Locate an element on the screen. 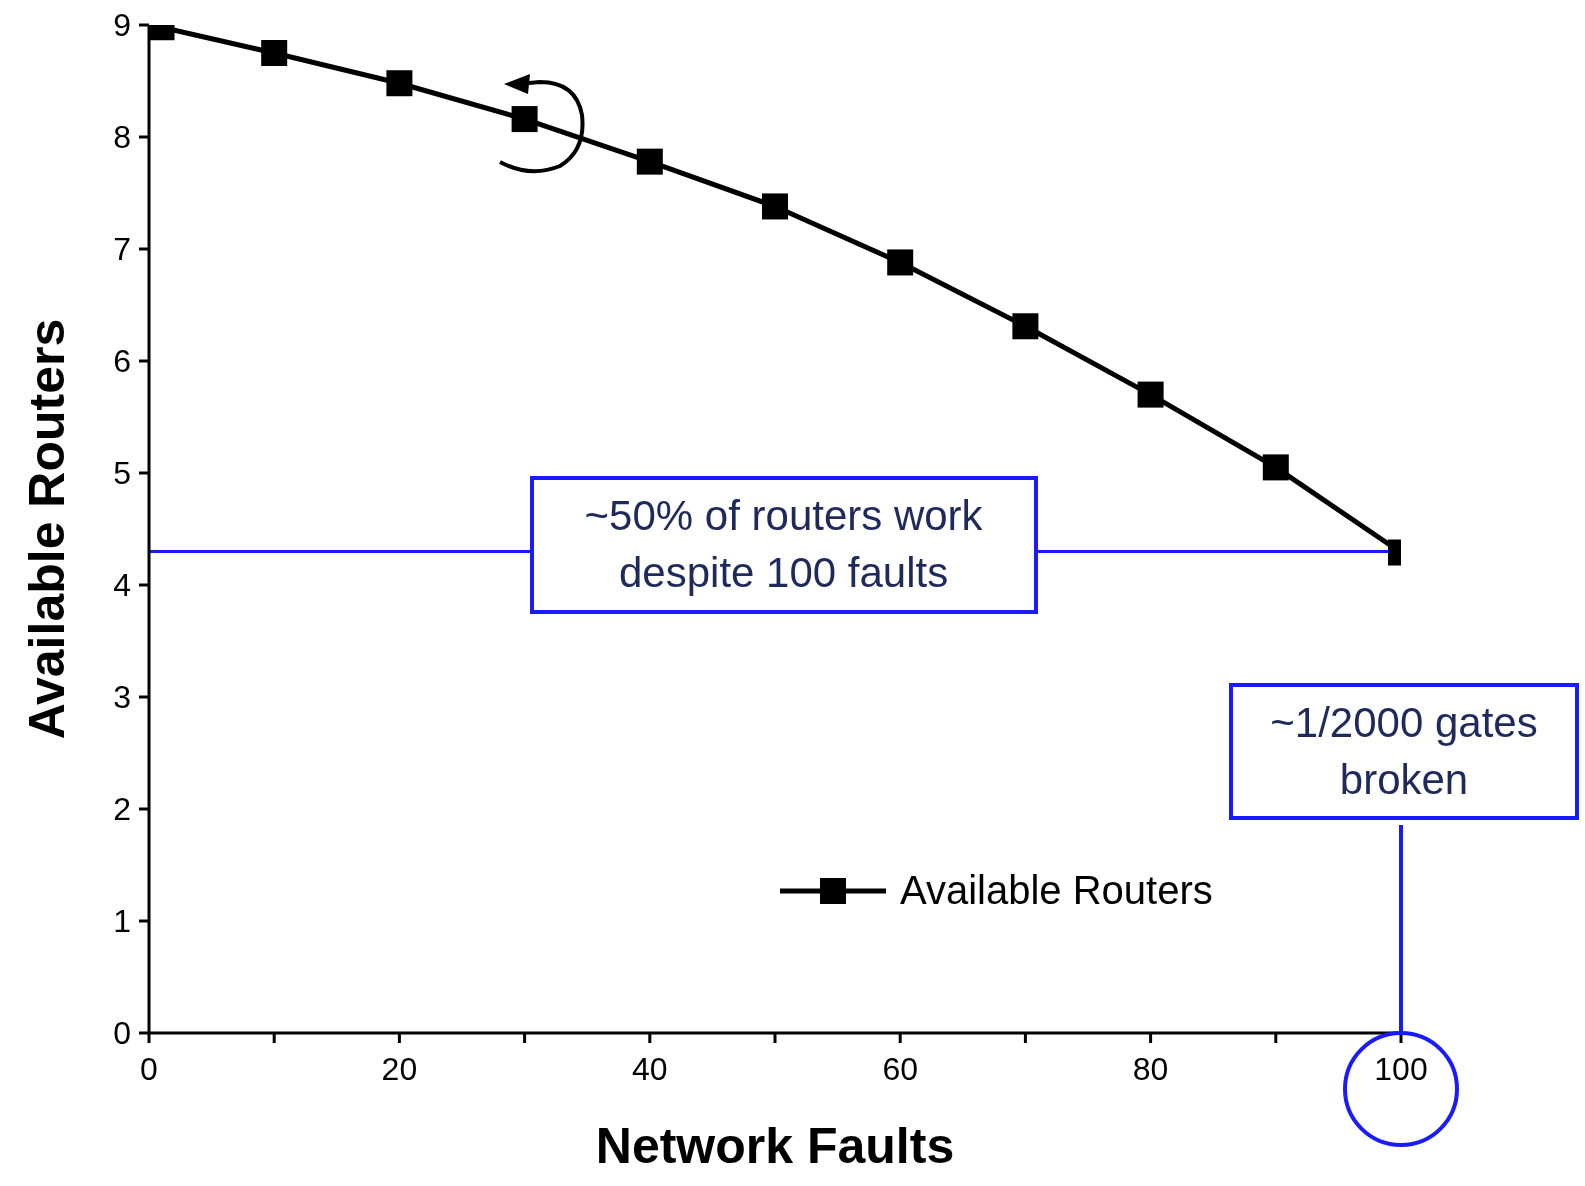 Image resolution: width=1585 pixels, height=1186 pixels. y-tick-label: 7 is located at coordinates (122, 249).